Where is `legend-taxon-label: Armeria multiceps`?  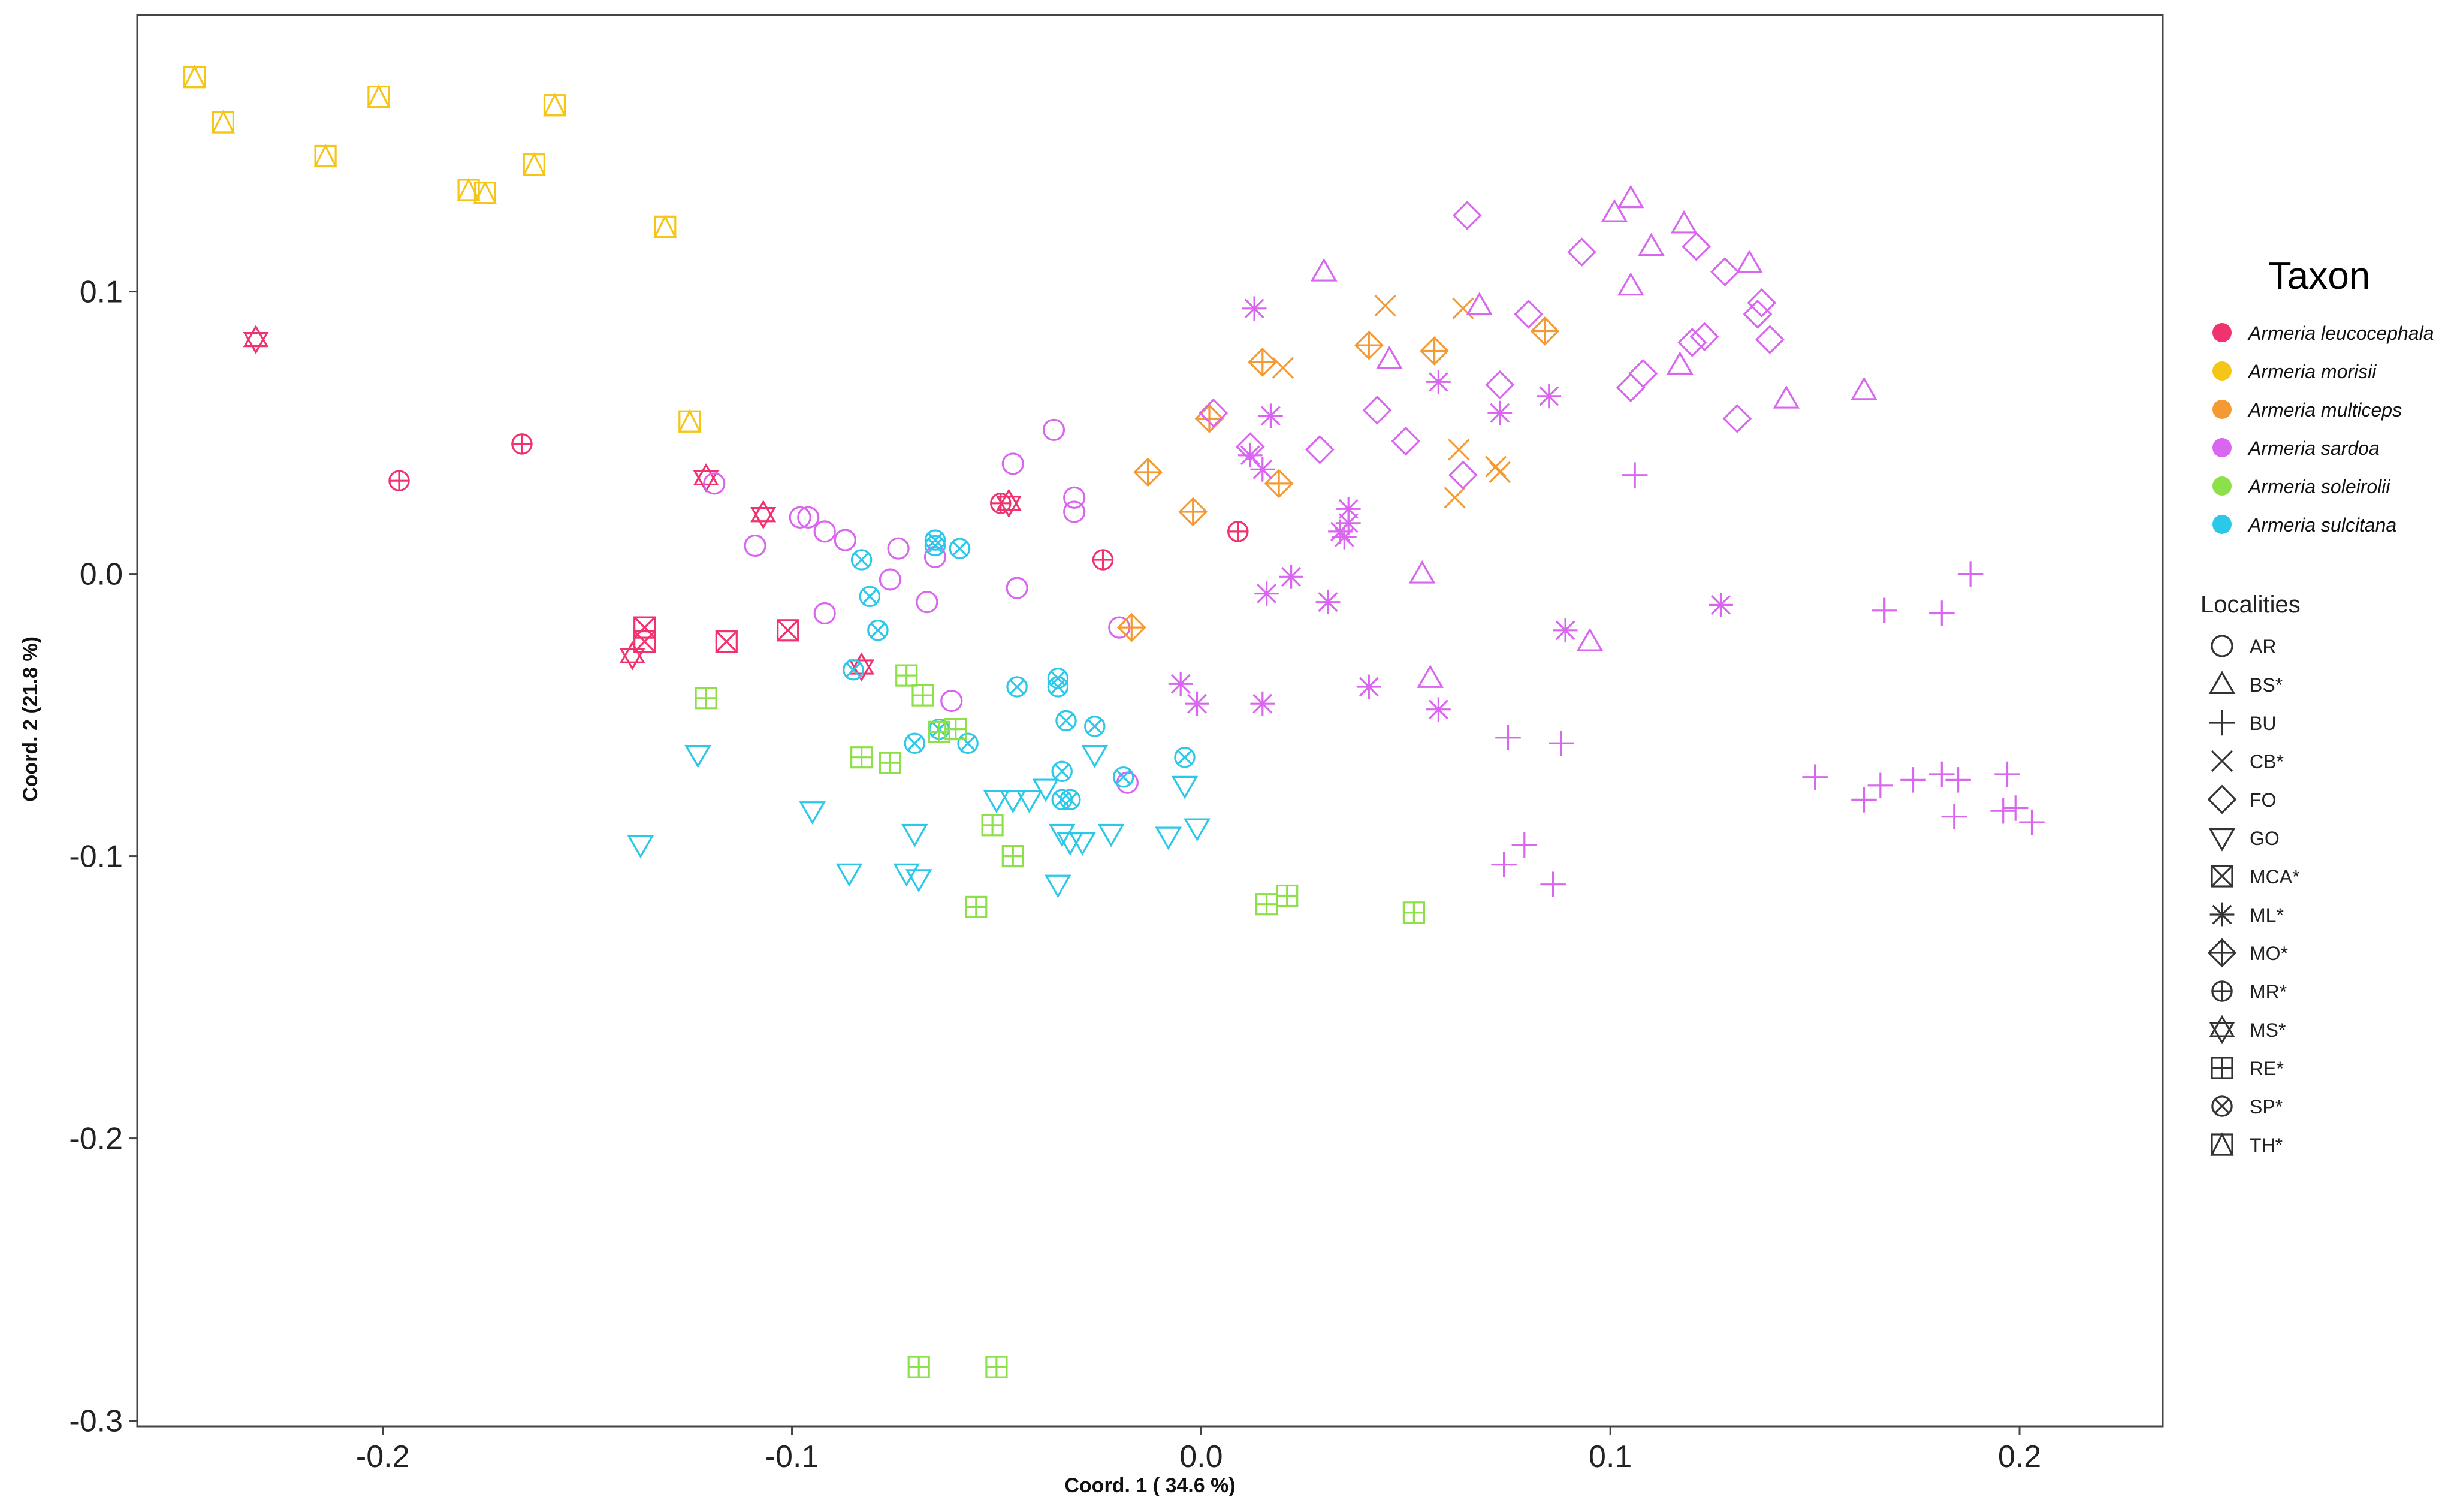 legend-taxon-label: Armeria multiceps is located at coordinates (2324, 410).